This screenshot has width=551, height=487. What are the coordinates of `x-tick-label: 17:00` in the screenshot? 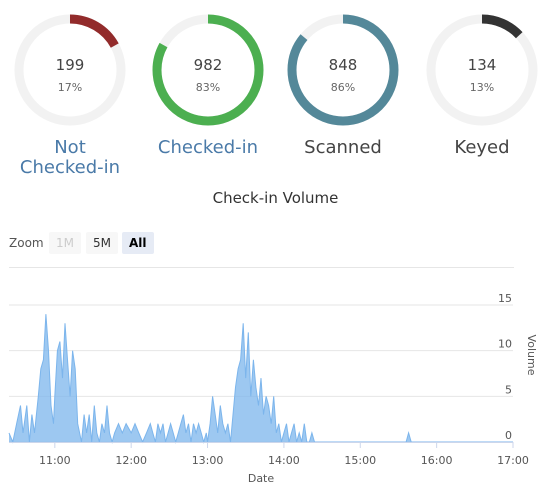 It's located at (513, 460).